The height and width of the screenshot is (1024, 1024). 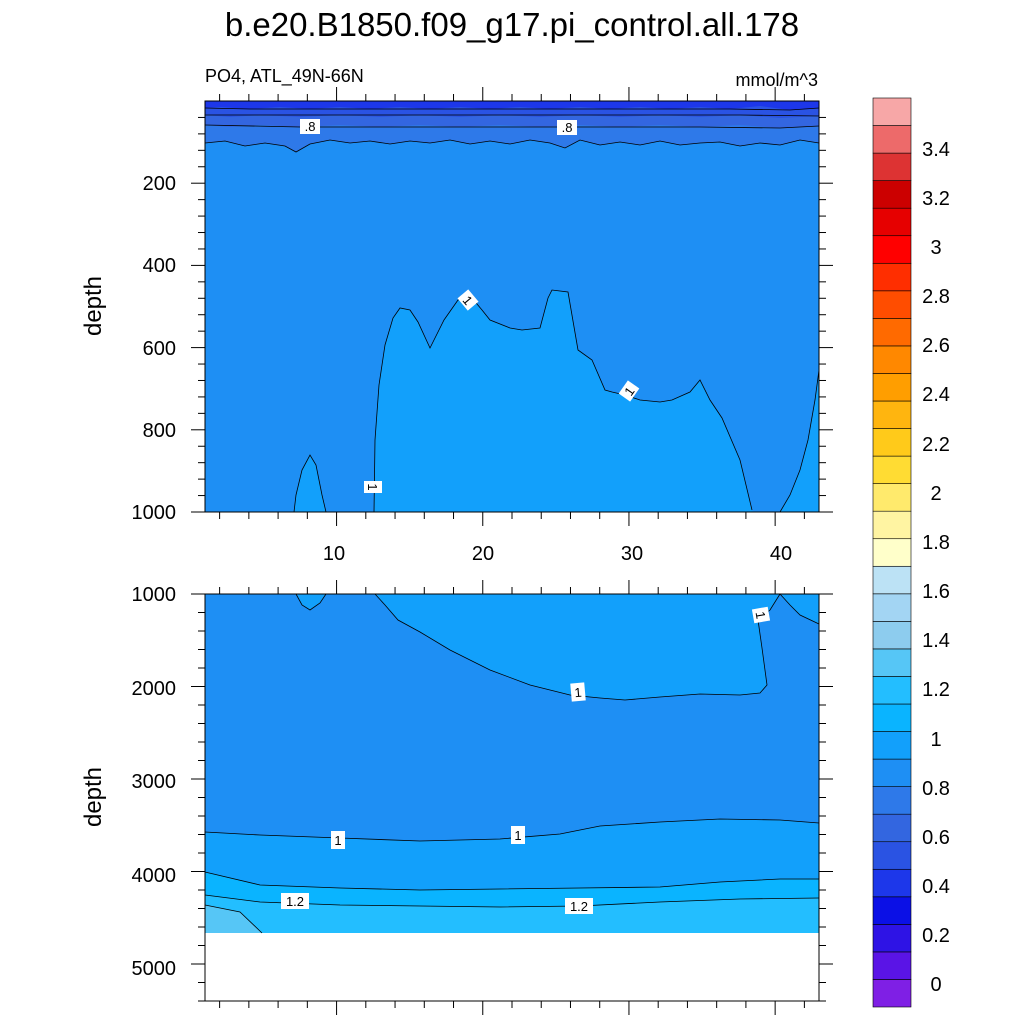 I want to click on lower-ytick-label: 5000, so click(x=154, y=969).